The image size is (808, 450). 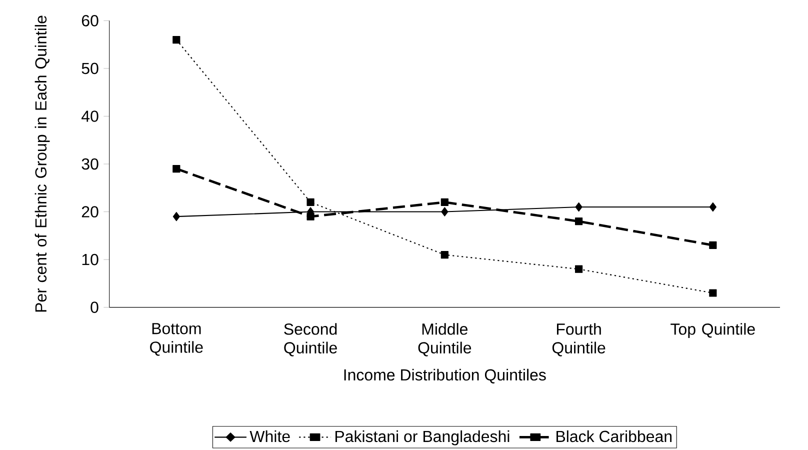 I want to click on x-tick-label: Bottom Quintile, so click(x=176, y=339).